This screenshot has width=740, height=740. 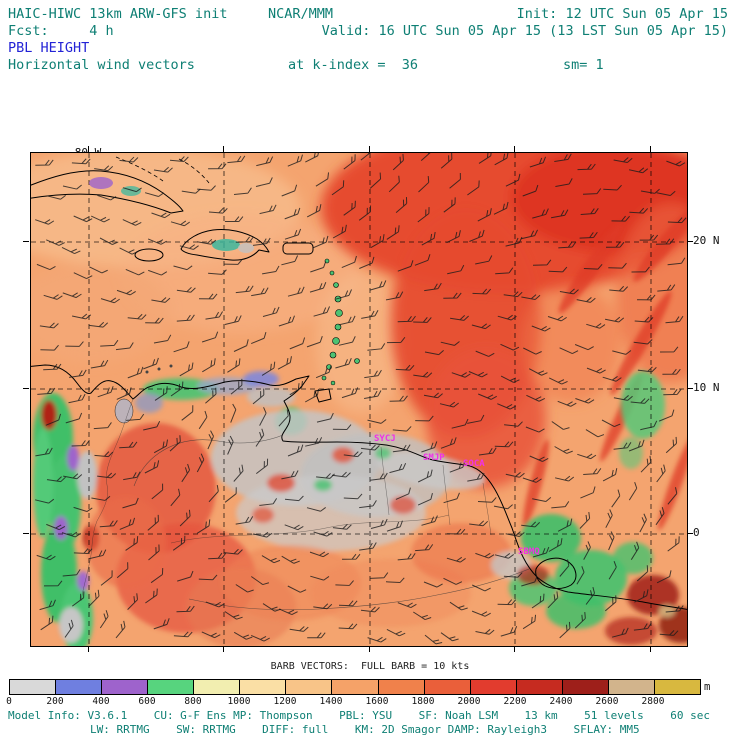 I want to click on colorbar-cells, so click(x=355, y=687).